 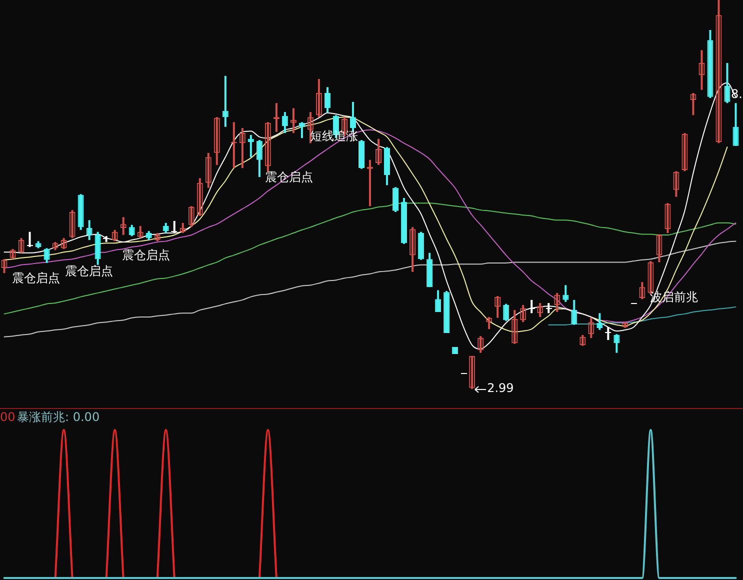 What do you see at coordinates (500, 388) in the screenshot?
I see `annotation: 2.99` at bounding box center [500, 388].